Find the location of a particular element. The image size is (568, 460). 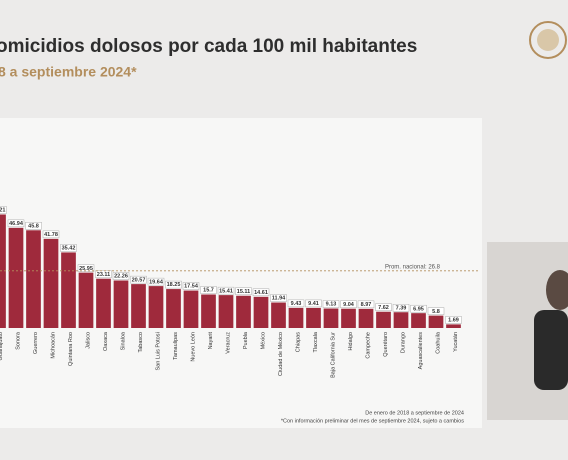

x-tick-label: Hidalgo is located at coordinates (351, 341).